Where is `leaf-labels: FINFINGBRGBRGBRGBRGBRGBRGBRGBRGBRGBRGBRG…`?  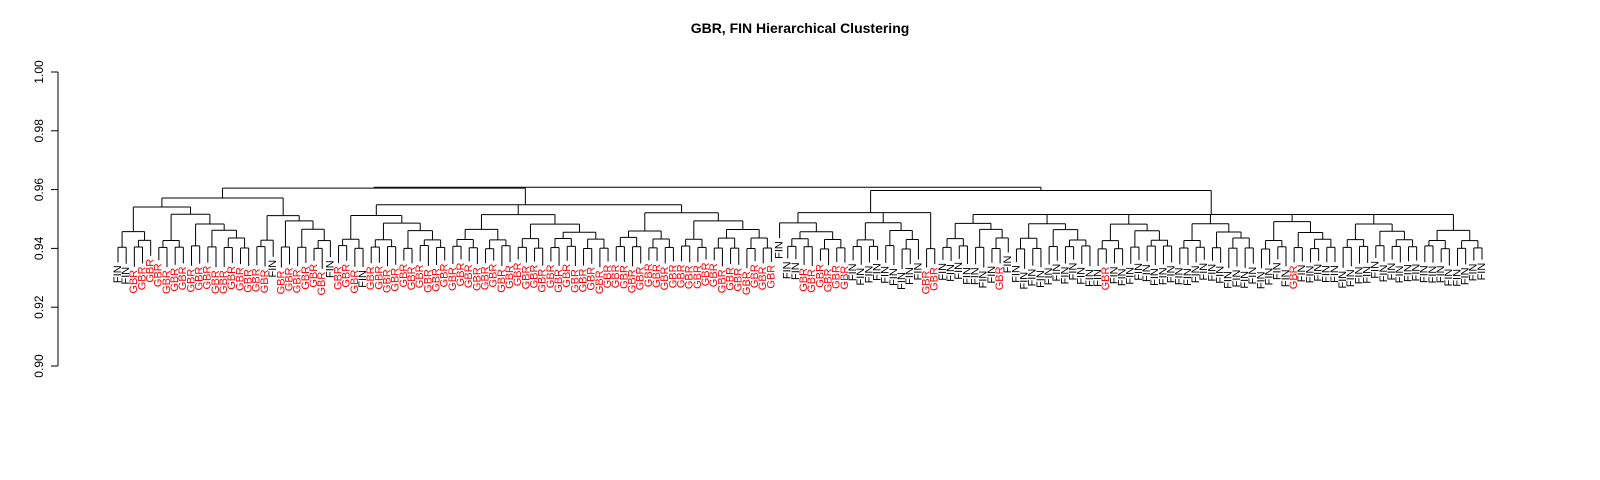 leaf-labels: FINFINGBRGBRGBRGBRGBRGBRGBRGBRGBRGBRGBRG… is located at coordinates (800, 268).